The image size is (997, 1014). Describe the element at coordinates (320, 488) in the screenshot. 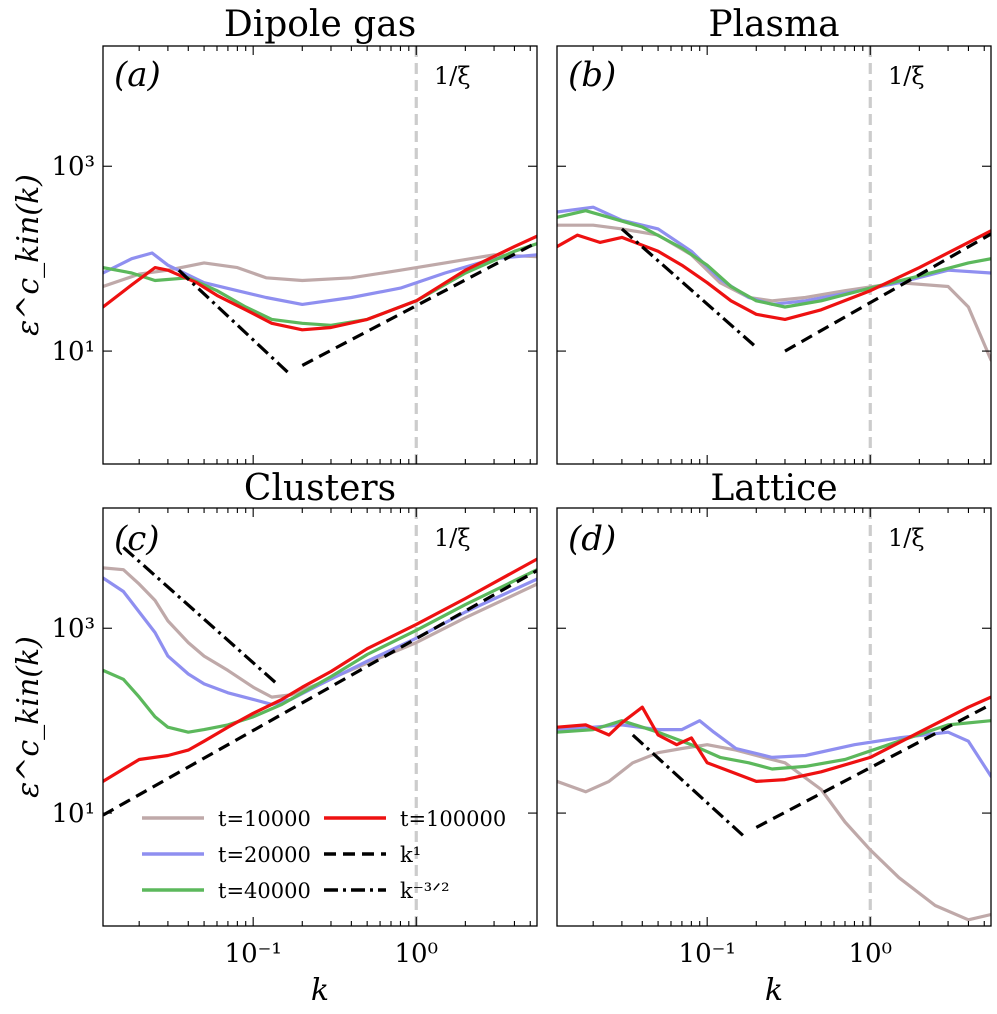

I see `panel-title-c: Clusters` at that location.